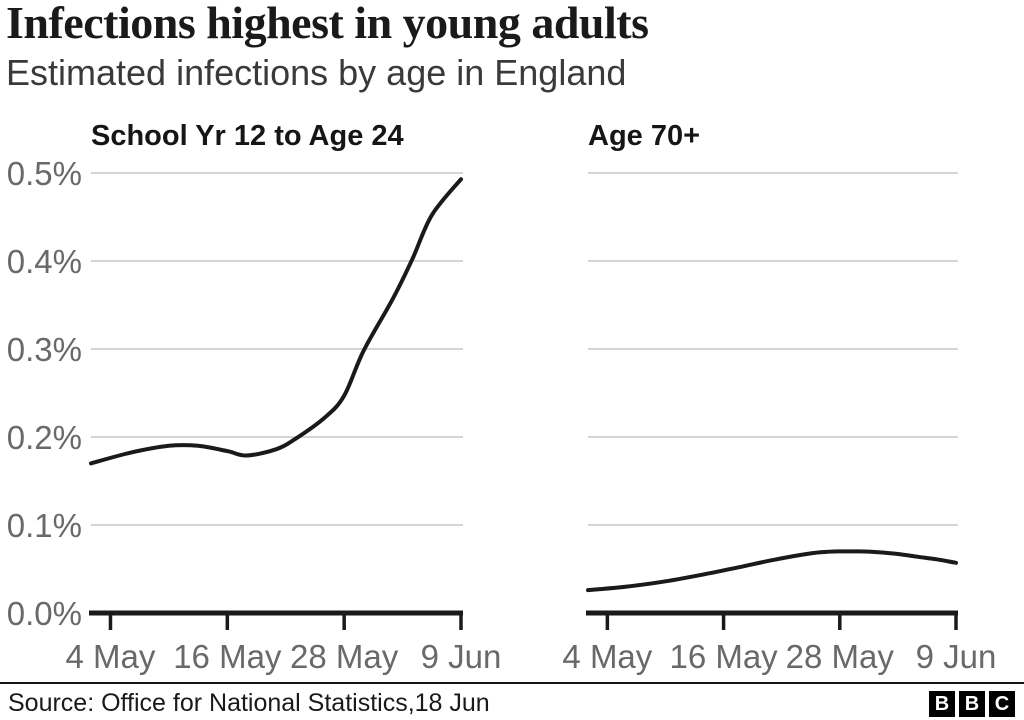  I want to click on bbc-logo: B B C, so click(972, 704).